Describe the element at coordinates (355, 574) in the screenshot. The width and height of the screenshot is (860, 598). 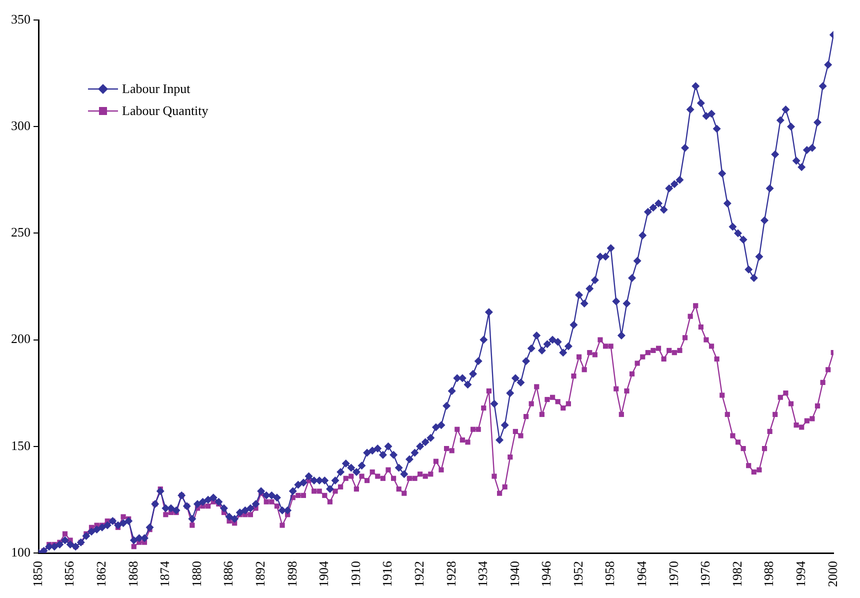
I see `x-tick-label: 1910` at that location.